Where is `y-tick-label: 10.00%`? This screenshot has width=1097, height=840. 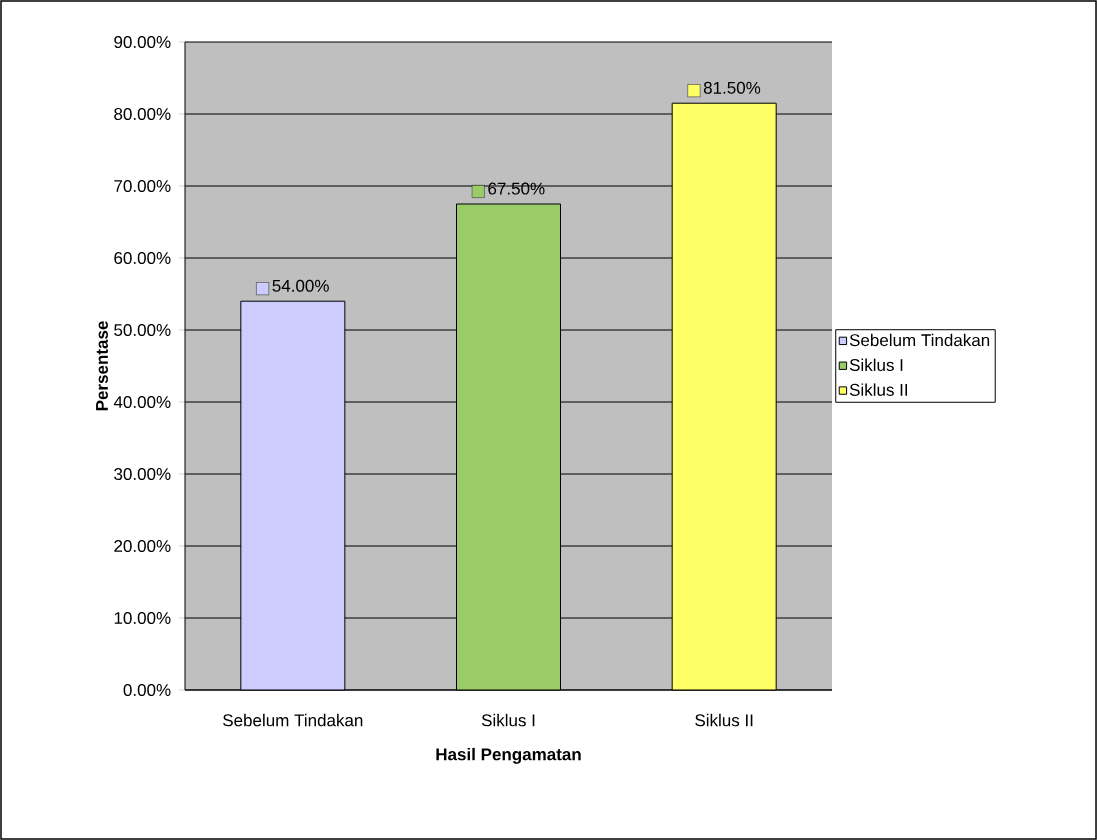
y-tick-label: 10.00% is located at coordinates (142, 618).